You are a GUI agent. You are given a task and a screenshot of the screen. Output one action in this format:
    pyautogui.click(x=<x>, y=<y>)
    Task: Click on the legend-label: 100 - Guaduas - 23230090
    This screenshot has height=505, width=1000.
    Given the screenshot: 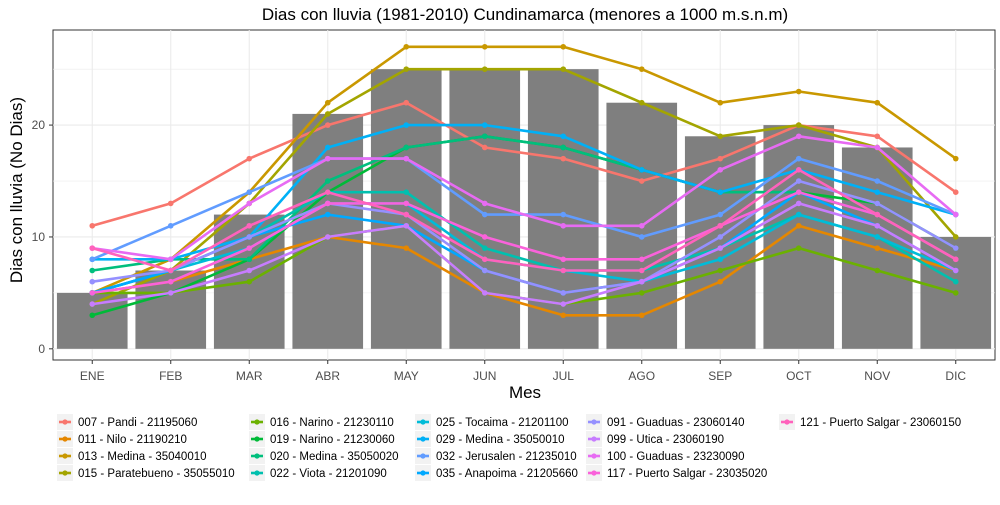 What is the action you would take?
    pyautogui.click(x=675, y=457)
    